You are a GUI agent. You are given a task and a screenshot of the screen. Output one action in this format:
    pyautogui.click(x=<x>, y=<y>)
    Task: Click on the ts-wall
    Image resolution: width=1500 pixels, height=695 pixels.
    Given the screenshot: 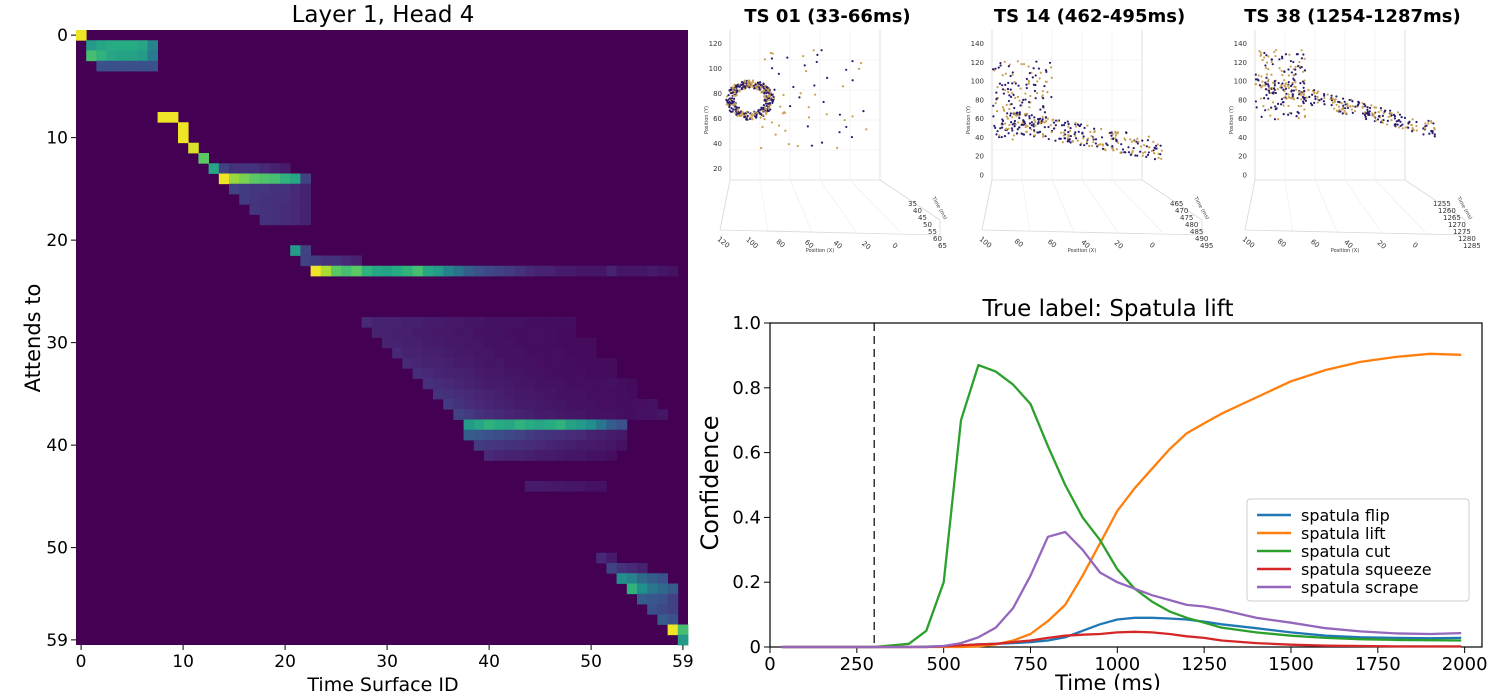 What is the action you would take?
    pyautogui.click(x=1435, y=200)
    